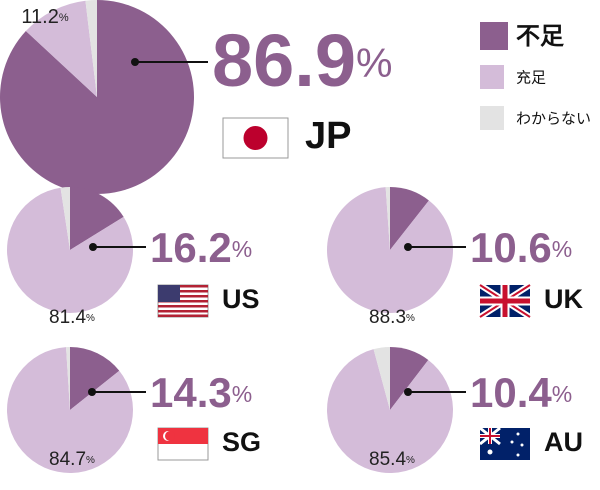  What do you see at coordinates (183, 444) in the screenshot?
I see `flag-sg` at bounding box center [183, 444].